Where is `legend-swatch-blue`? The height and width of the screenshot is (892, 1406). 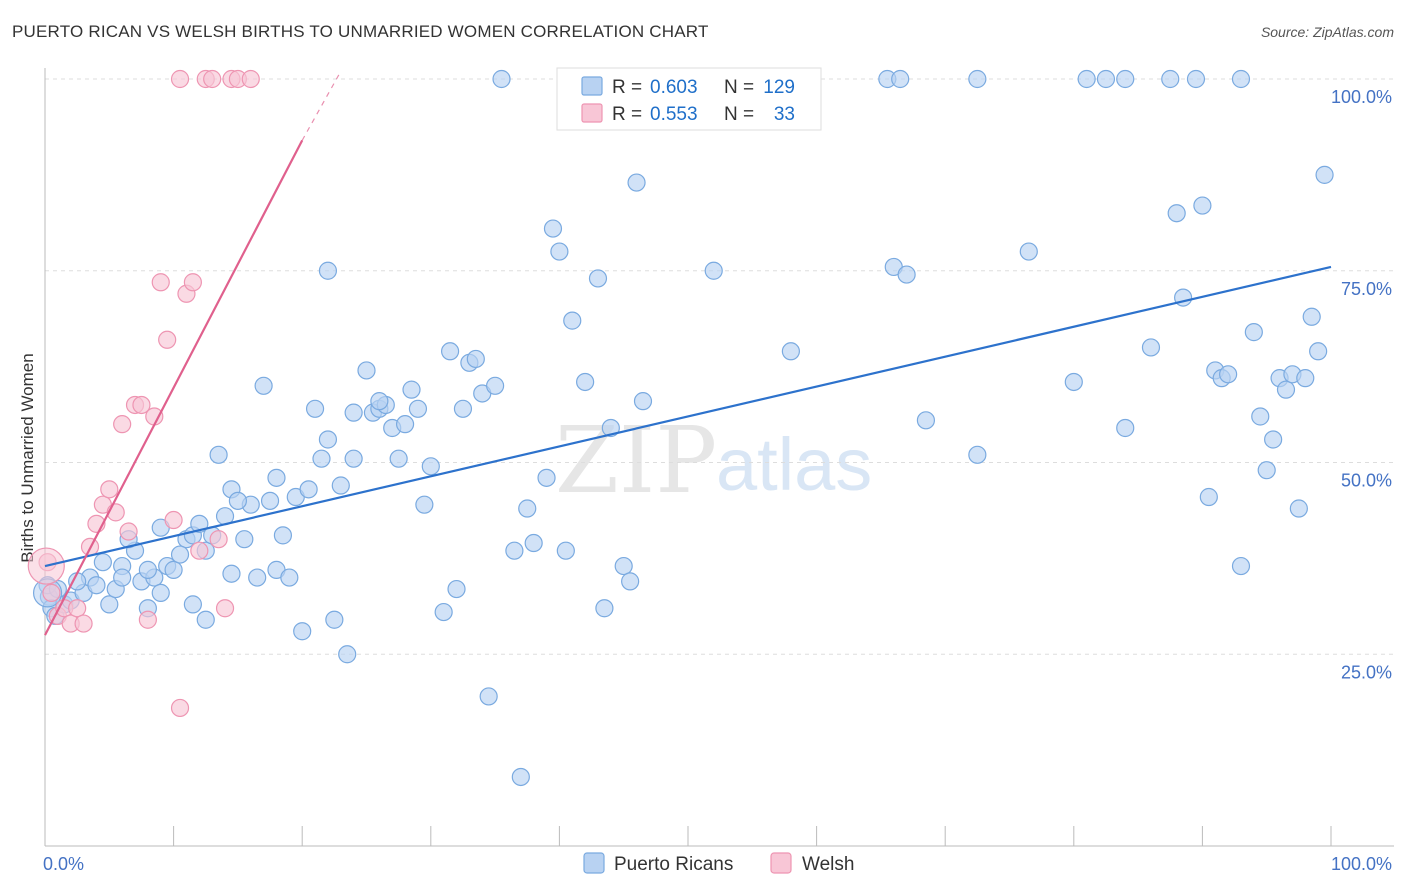
legend-swatch-blue is located at coordinates (592, 86).